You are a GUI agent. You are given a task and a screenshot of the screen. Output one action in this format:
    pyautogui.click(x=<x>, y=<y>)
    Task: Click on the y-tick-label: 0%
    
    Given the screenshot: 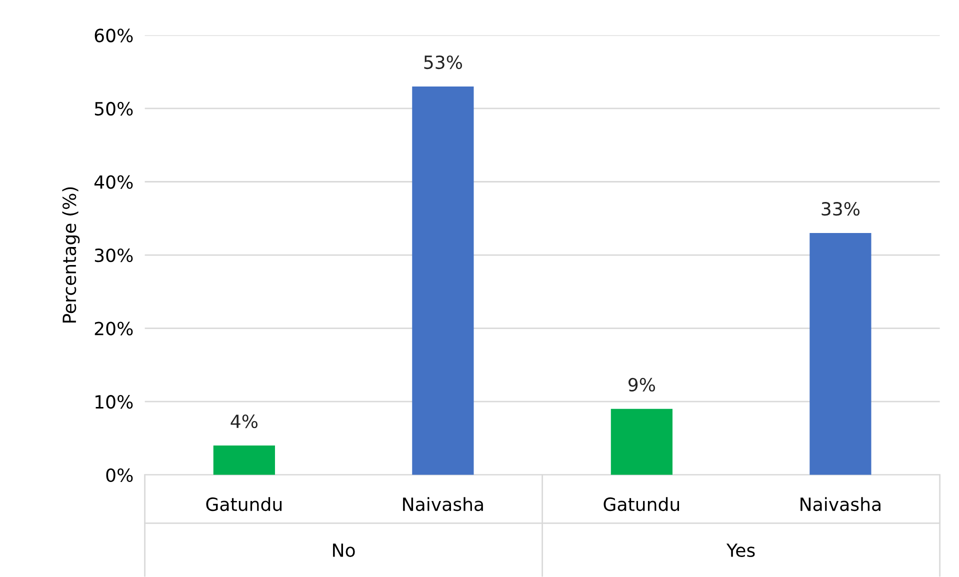 What is the action you would take?
    pyautogui.click(x=119, y=475)
    